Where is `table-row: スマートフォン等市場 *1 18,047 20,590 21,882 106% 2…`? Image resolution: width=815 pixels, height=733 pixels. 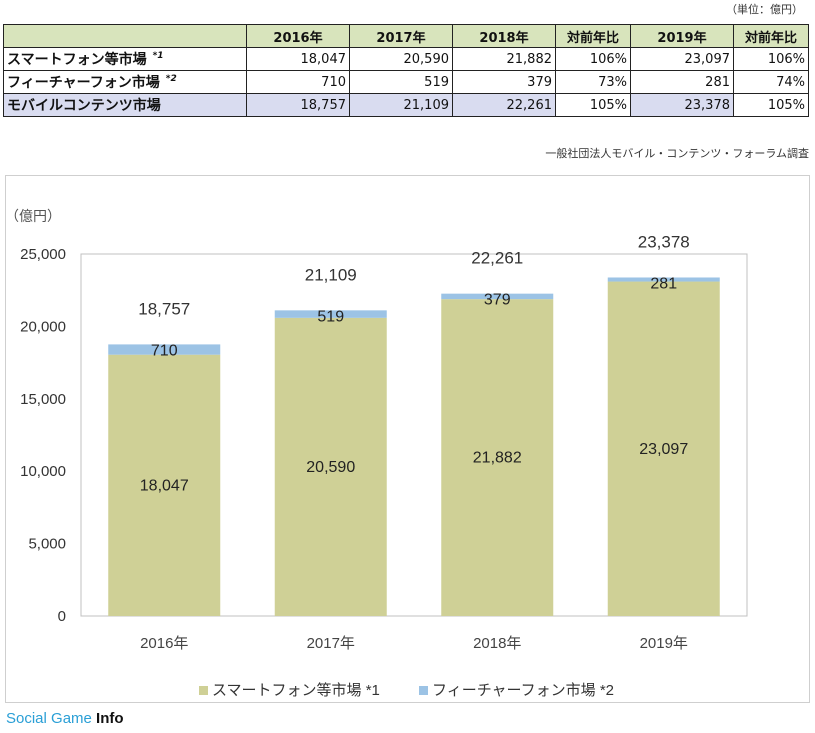 table-row: スマートフォン等市場 *1 18,047 20,590 21,882 106% 2… is located at coordinates (406, 59).